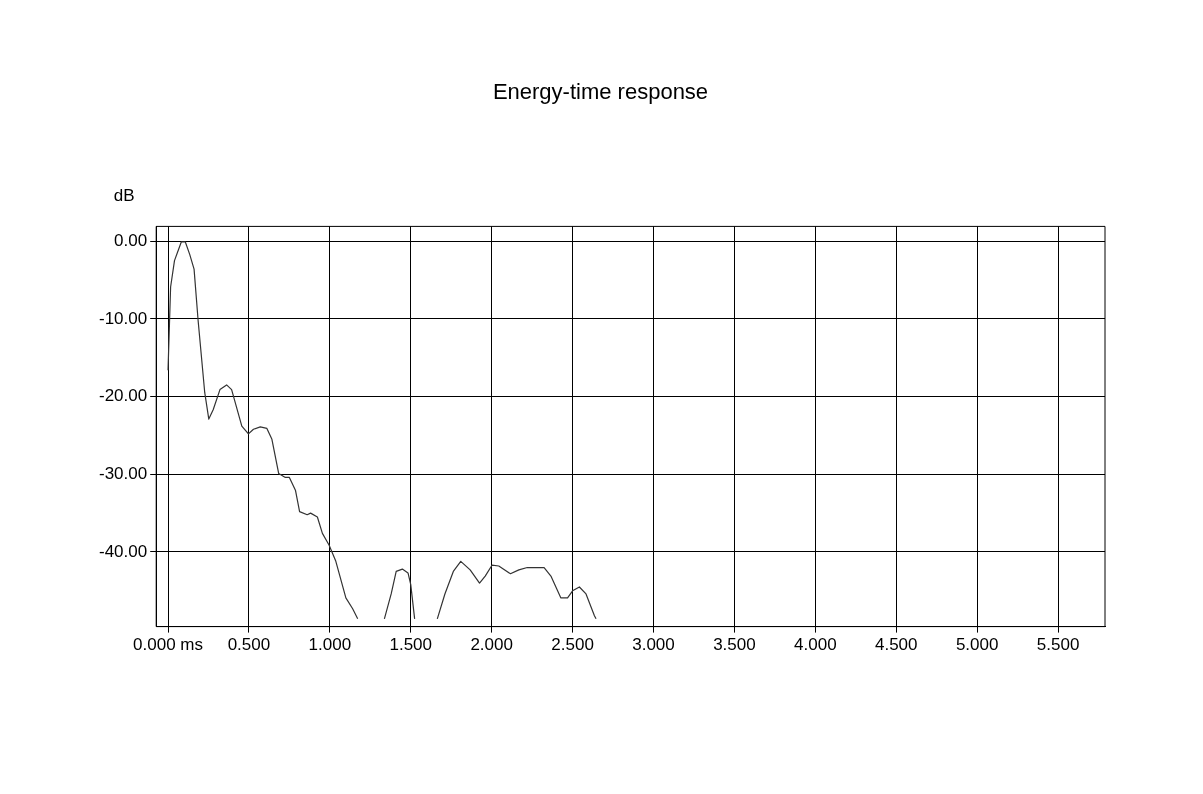  What do you see at coordinates (653, 645) in the screenshot?
I see `x-tick-label: 3.000` at bounding box center [653, 645].